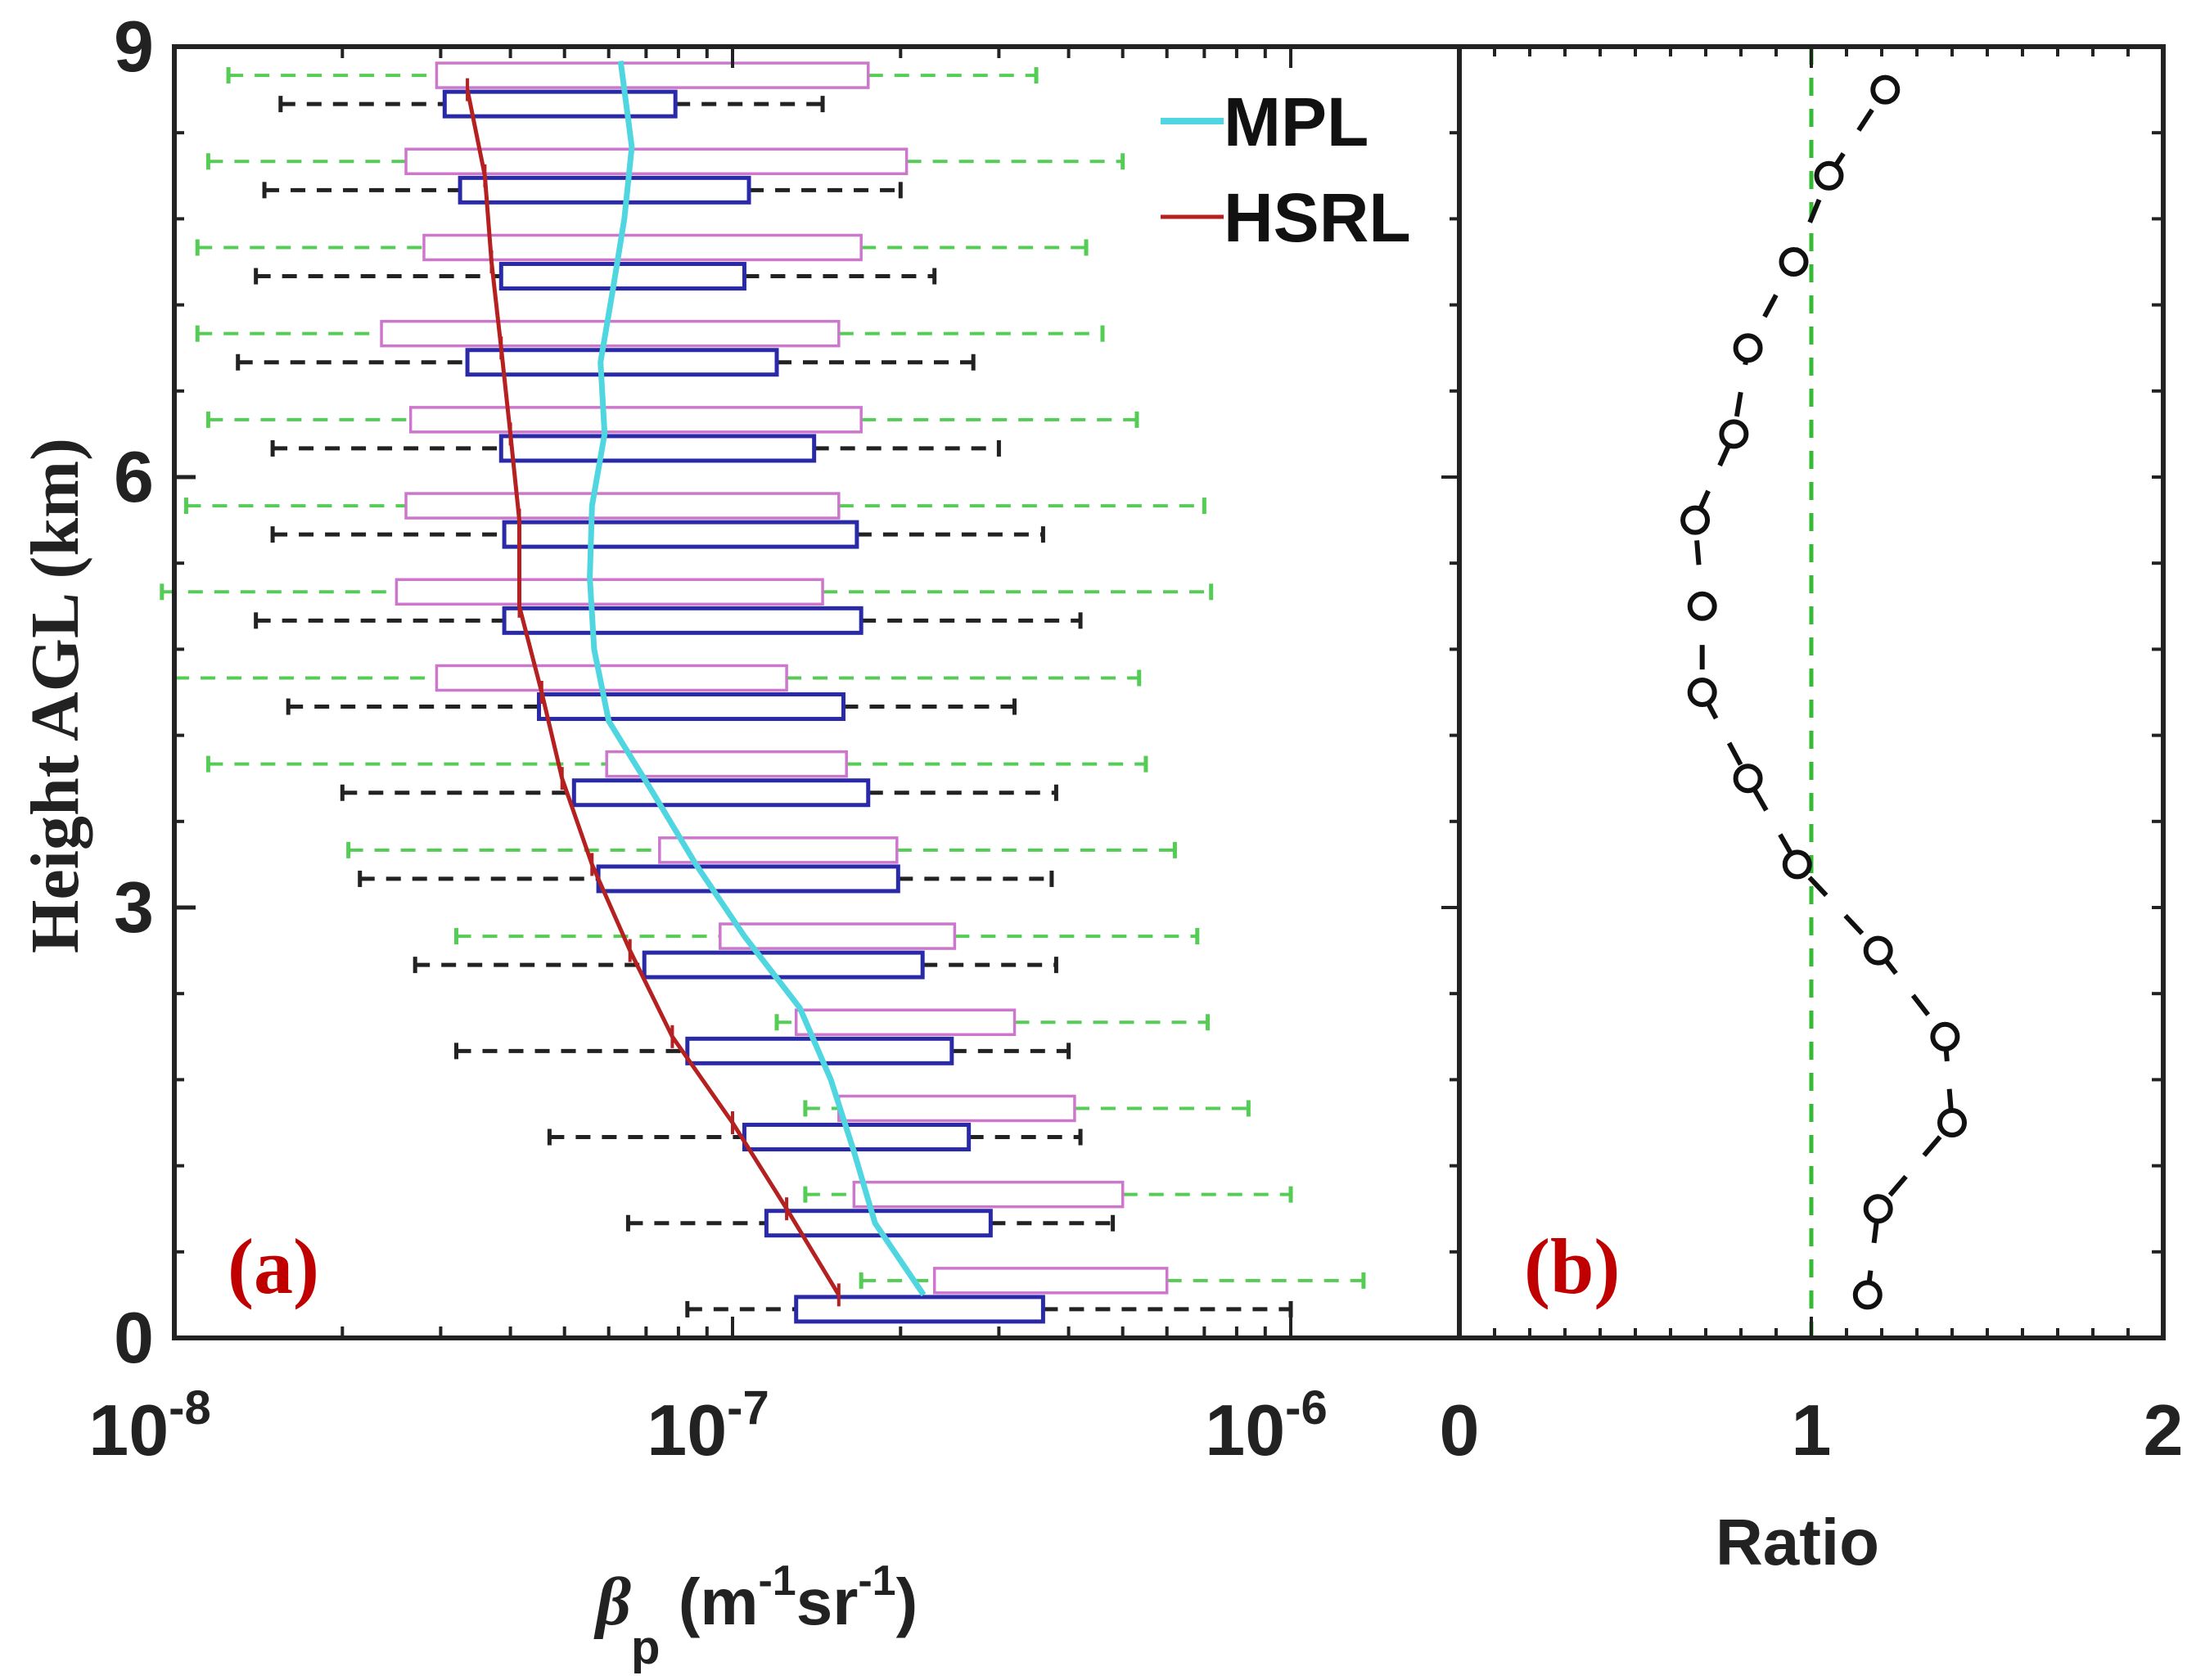 The width and height of the screenshot is (2187, 1680). Describe the element at coordinates (748, 1408) in the screenshot. I see `x-tick-exponent: -7` at that location.